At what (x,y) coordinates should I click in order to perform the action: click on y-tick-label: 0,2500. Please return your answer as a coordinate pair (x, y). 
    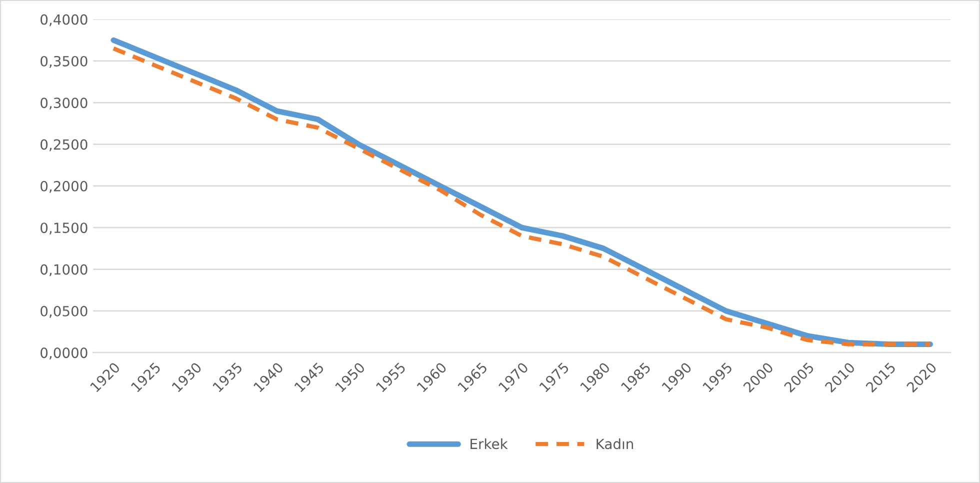
    Looking at the image, I should click on (64, 145).